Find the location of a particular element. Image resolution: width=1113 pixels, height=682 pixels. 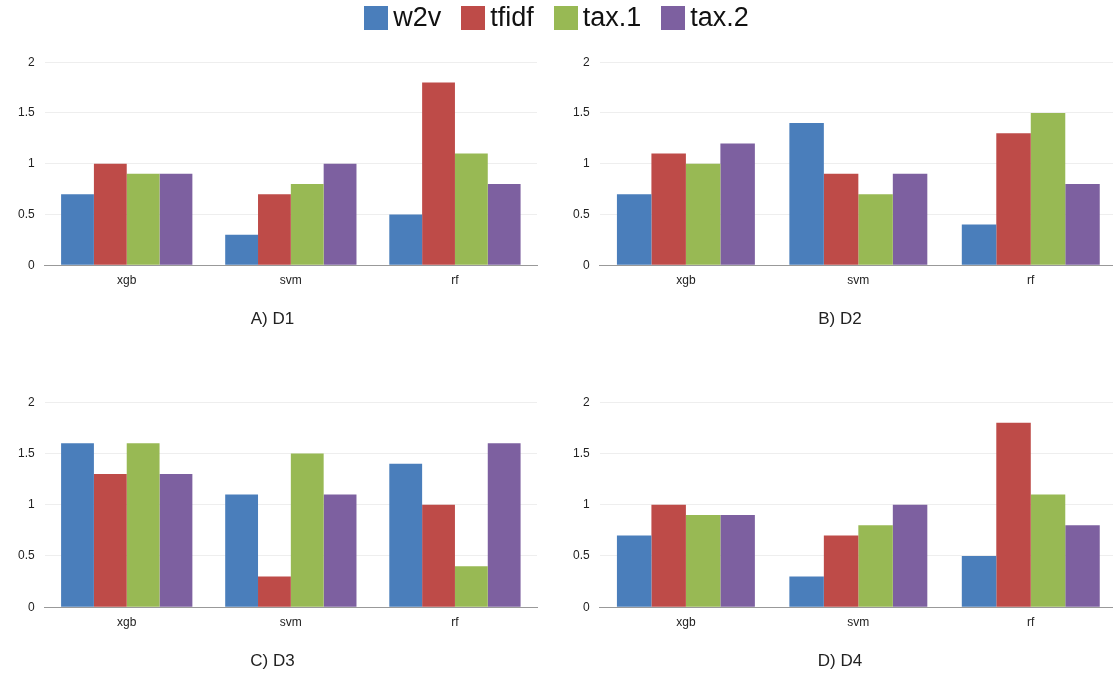

text: C) D3 is located at coordinates (272, 661).